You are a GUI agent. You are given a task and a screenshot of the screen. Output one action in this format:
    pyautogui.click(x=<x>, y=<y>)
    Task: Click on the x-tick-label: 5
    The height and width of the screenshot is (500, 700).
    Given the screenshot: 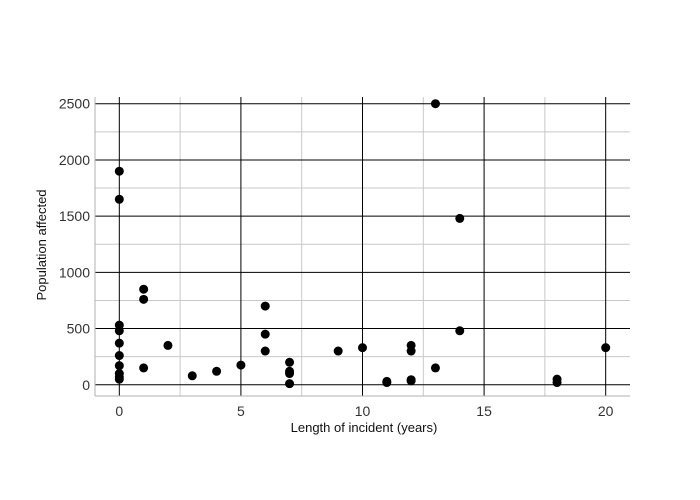 What is the action you would take?
    pyautogui.click(x=241, y=411)
    